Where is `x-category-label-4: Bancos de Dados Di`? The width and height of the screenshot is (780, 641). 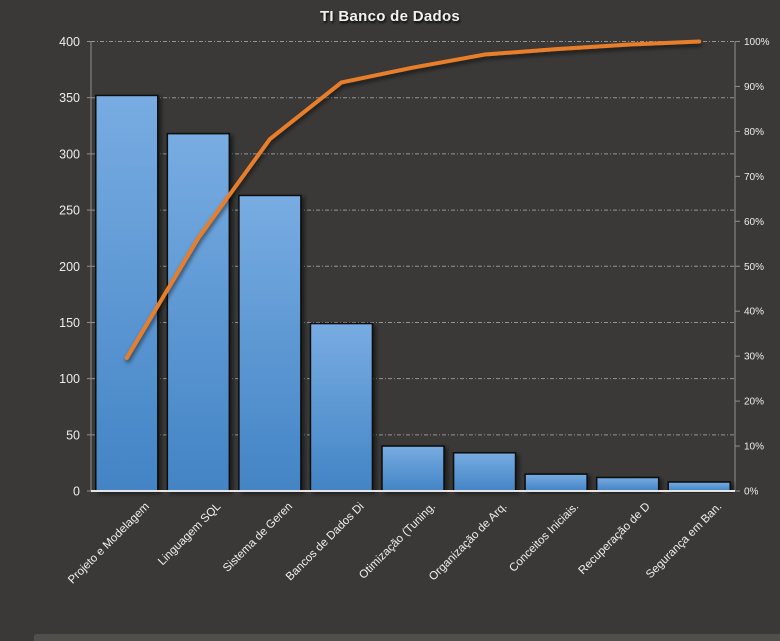 x-category-label-4: Bancos de Dados Di is located at coordinates (325, 542).